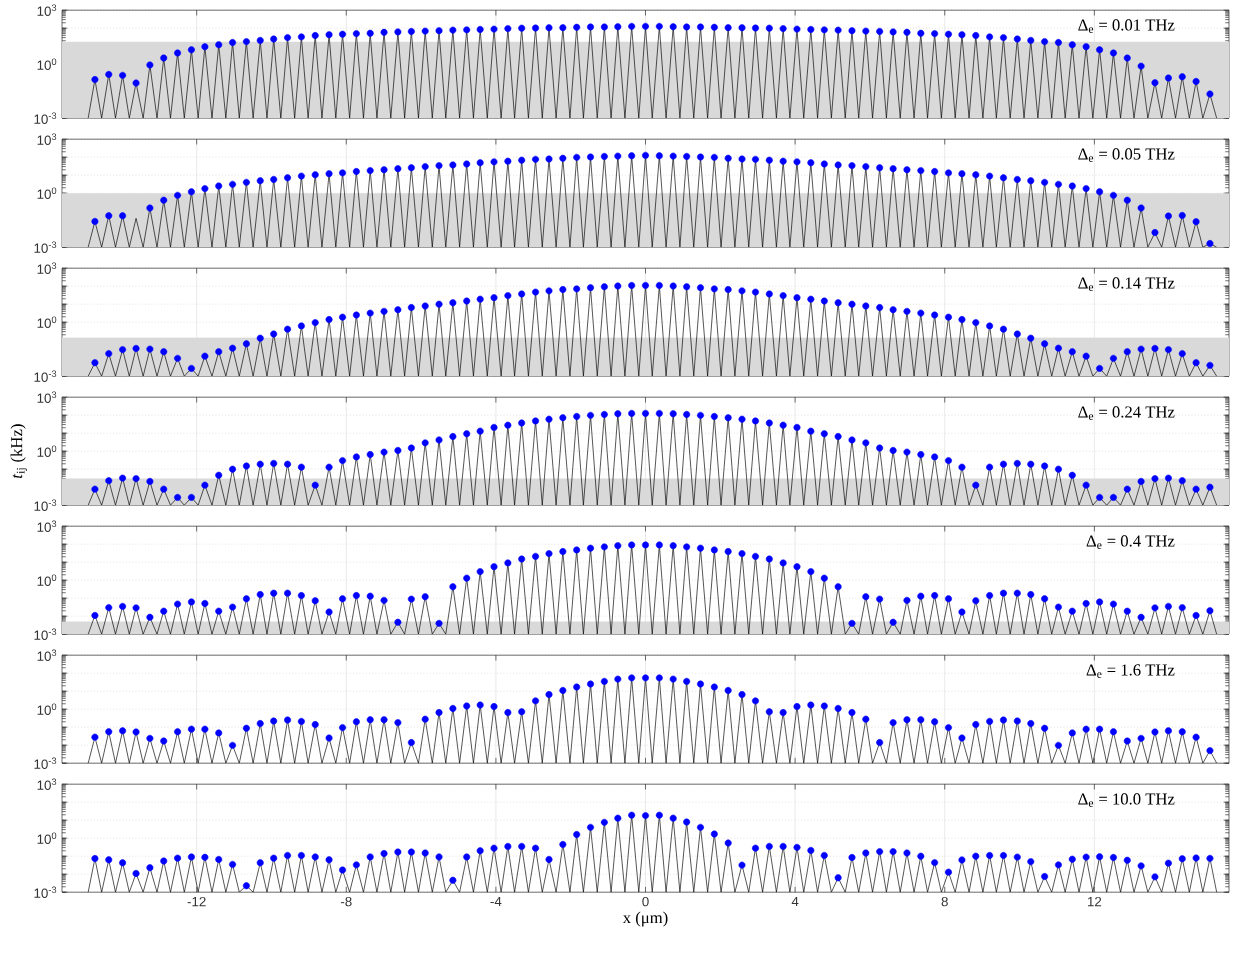  I want to click on annotation: Δ$_{e}$ = 0.4 THz, so click(1130, 542).